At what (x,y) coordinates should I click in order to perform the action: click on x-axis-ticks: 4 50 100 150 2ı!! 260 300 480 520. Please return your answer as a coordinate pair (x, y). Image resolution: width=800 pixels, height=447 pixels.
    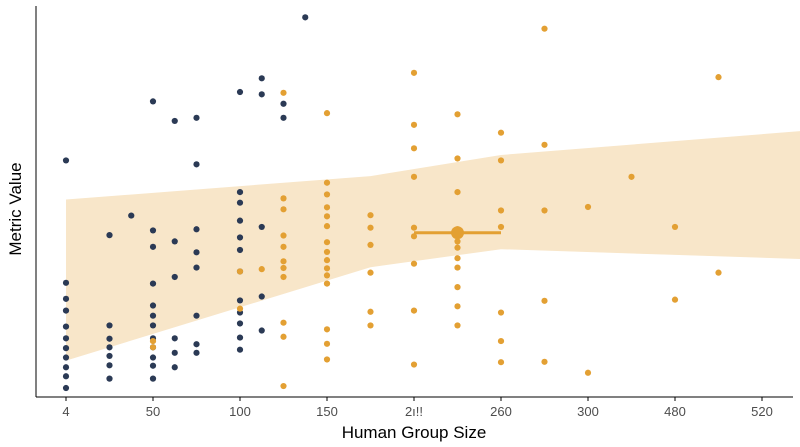
    Looking at the image, I should click on (417, 408).